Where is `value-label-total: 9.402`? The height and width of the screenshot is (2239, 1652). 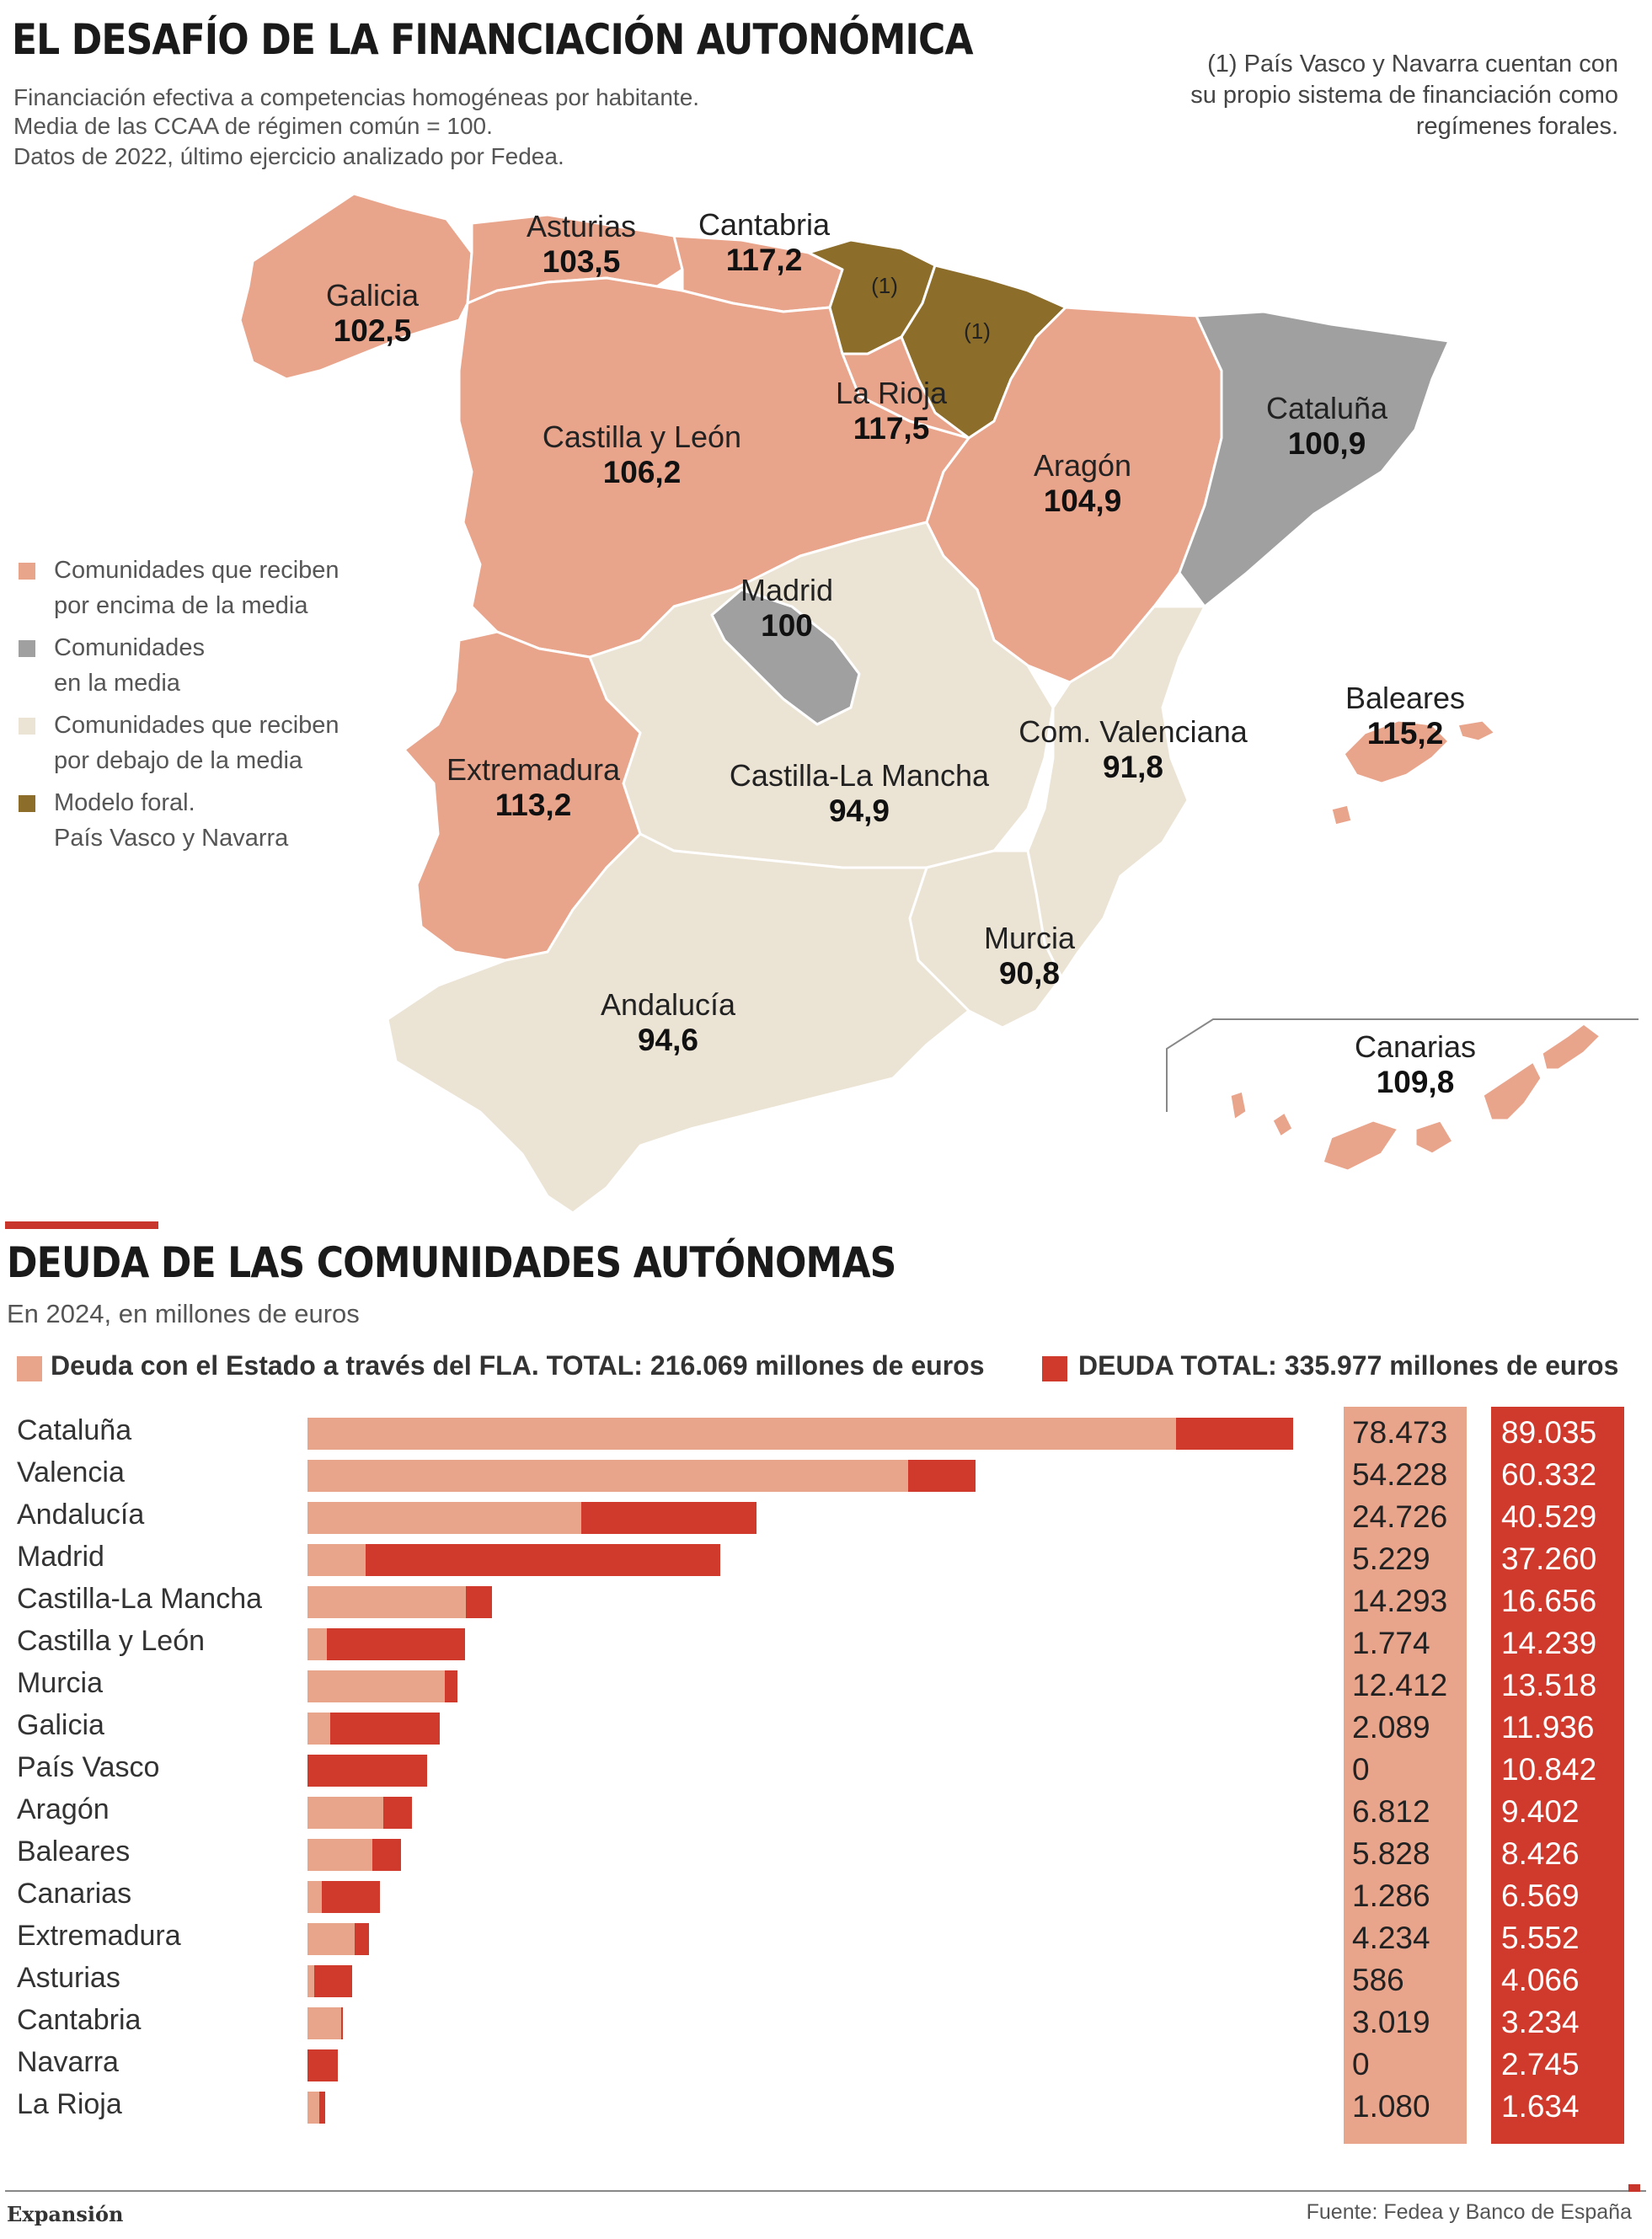 value-label-total: 9.402 is located at coordinates (1540, 1811).